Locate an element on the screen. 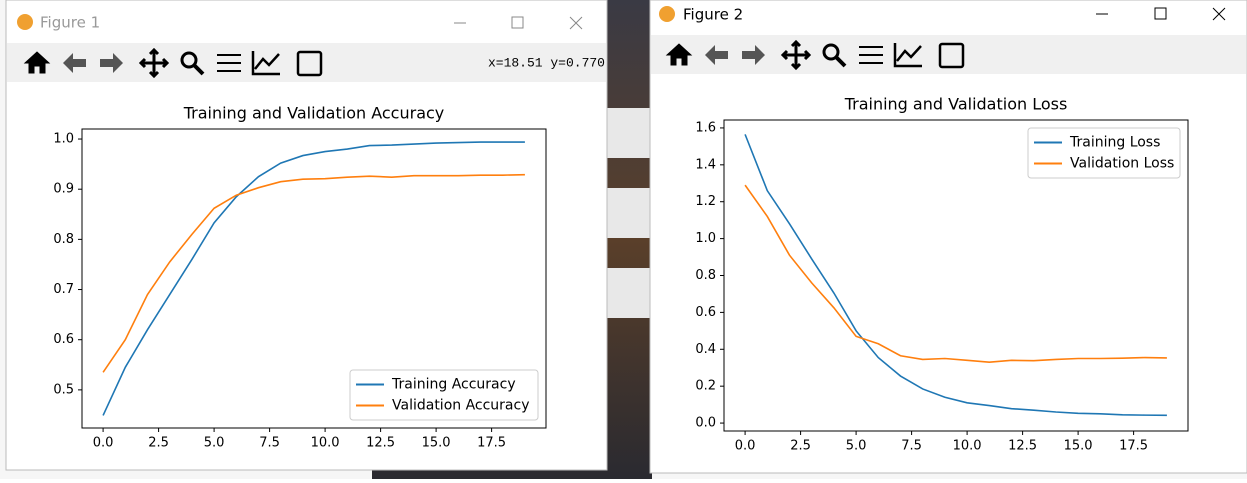 The width and height of the screenshot is (1247, 483). title-bar is located at coordinates (306, 22).